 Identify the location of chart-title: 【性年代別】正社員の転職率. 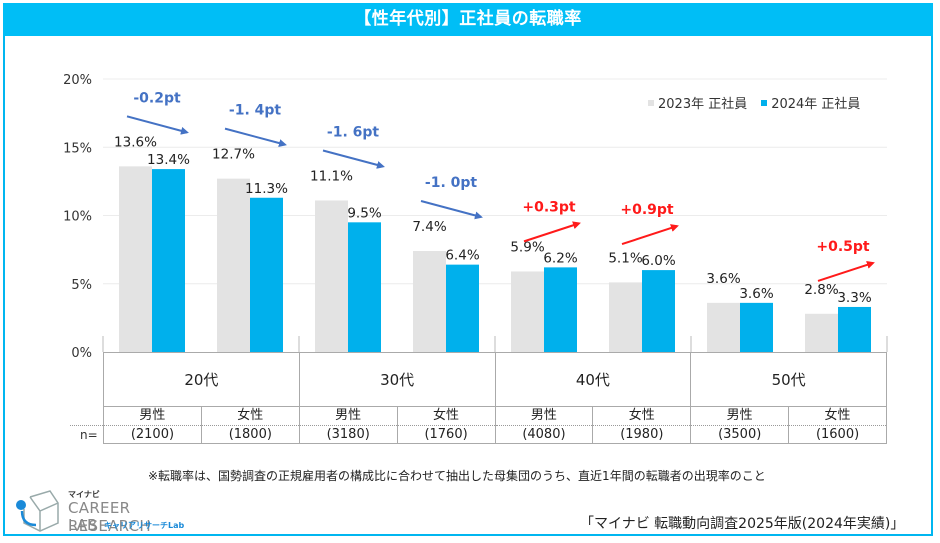
(468, 19).